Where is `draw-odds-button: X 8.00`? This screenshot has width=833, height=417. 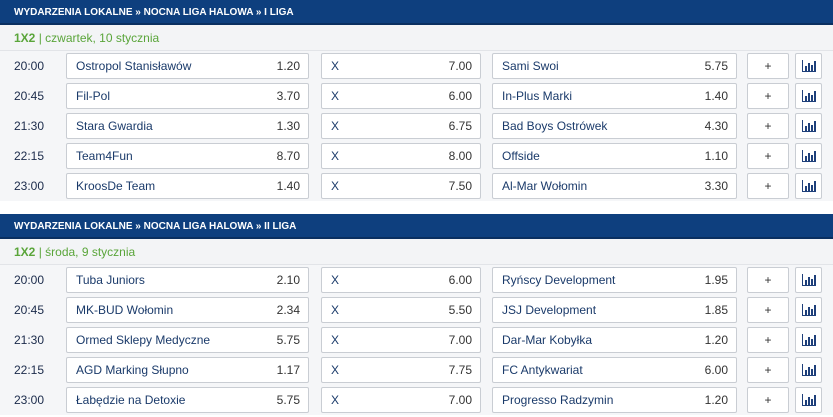
draw-odds-button: X 8.00 is located at coordinates (401, 156).